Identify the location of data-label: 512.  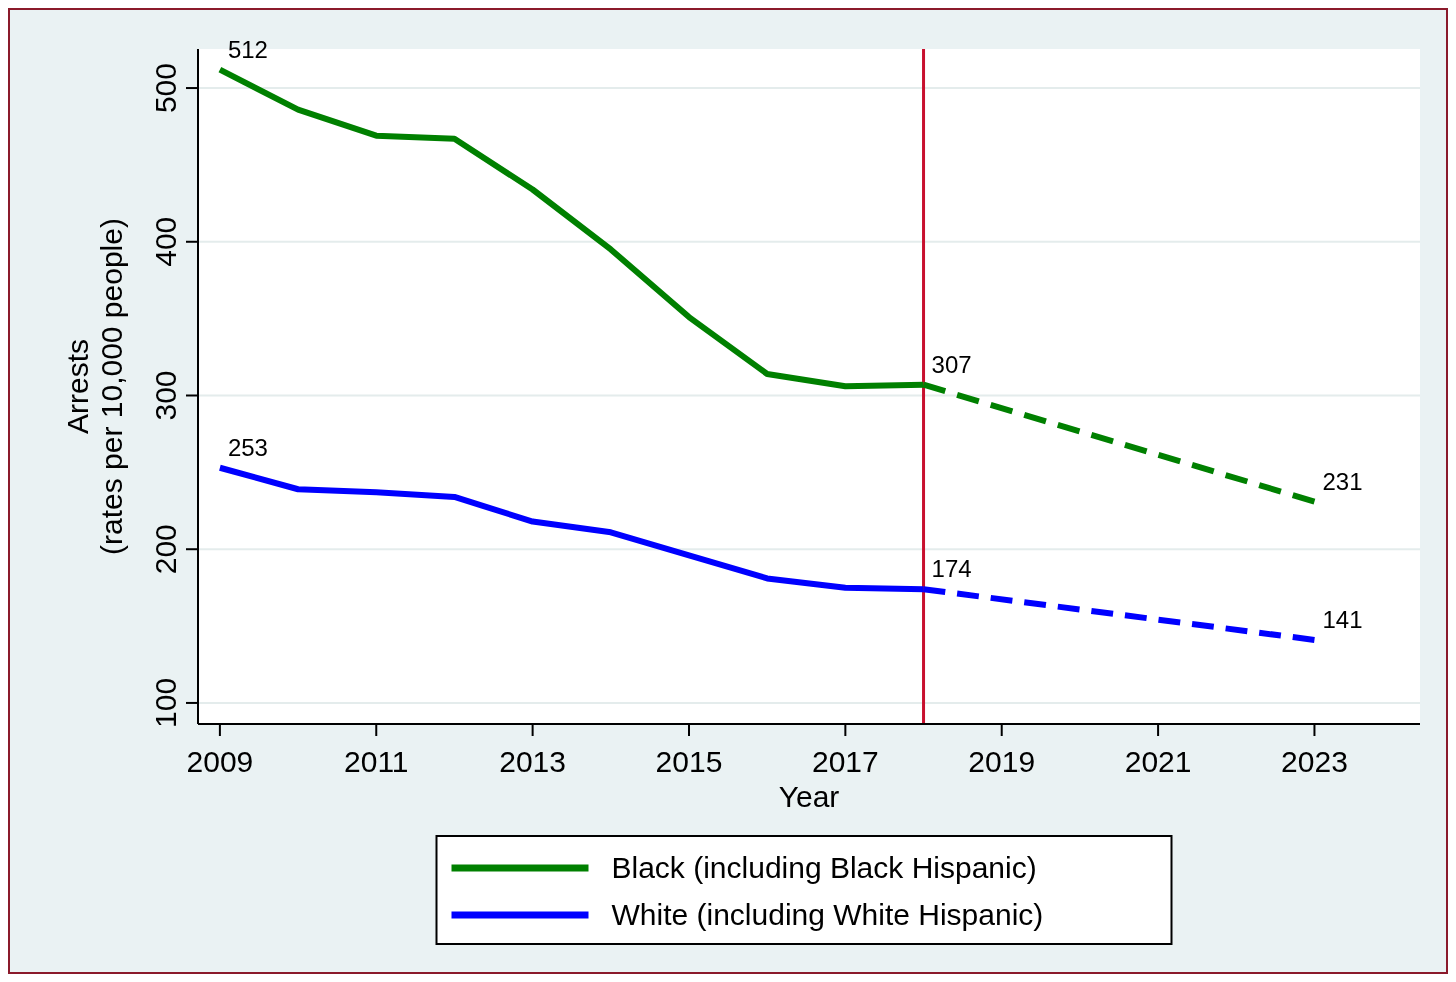
(247, 49).